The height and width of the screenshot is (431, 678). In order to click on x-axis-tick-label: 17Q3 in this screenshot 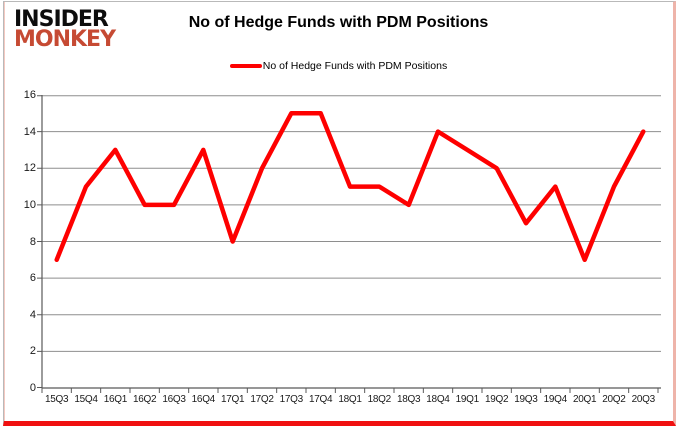, I will do `click(291, 399)`.